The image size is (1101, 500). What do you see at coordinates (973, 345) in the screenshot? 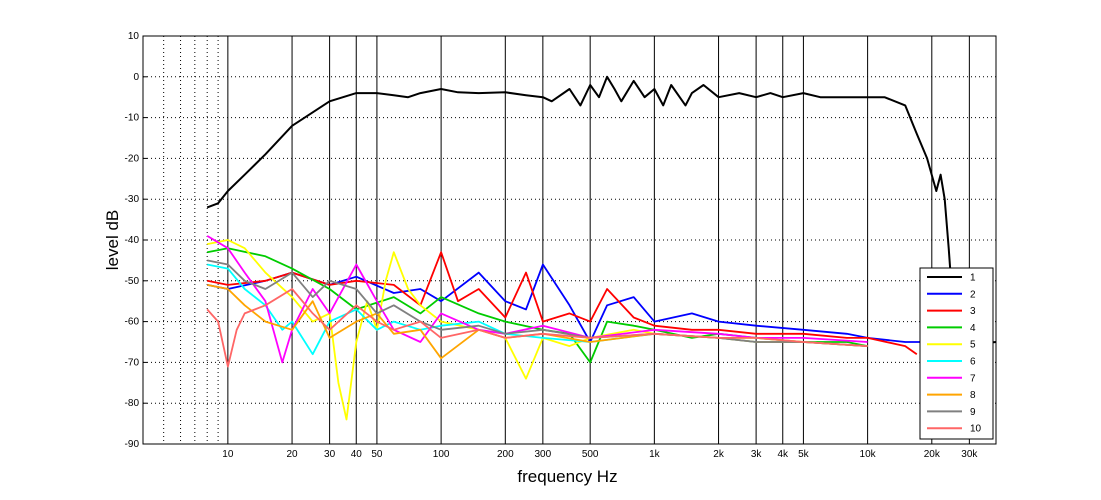
I see `legend-label-5: 5` at bounding box center [973, 345].